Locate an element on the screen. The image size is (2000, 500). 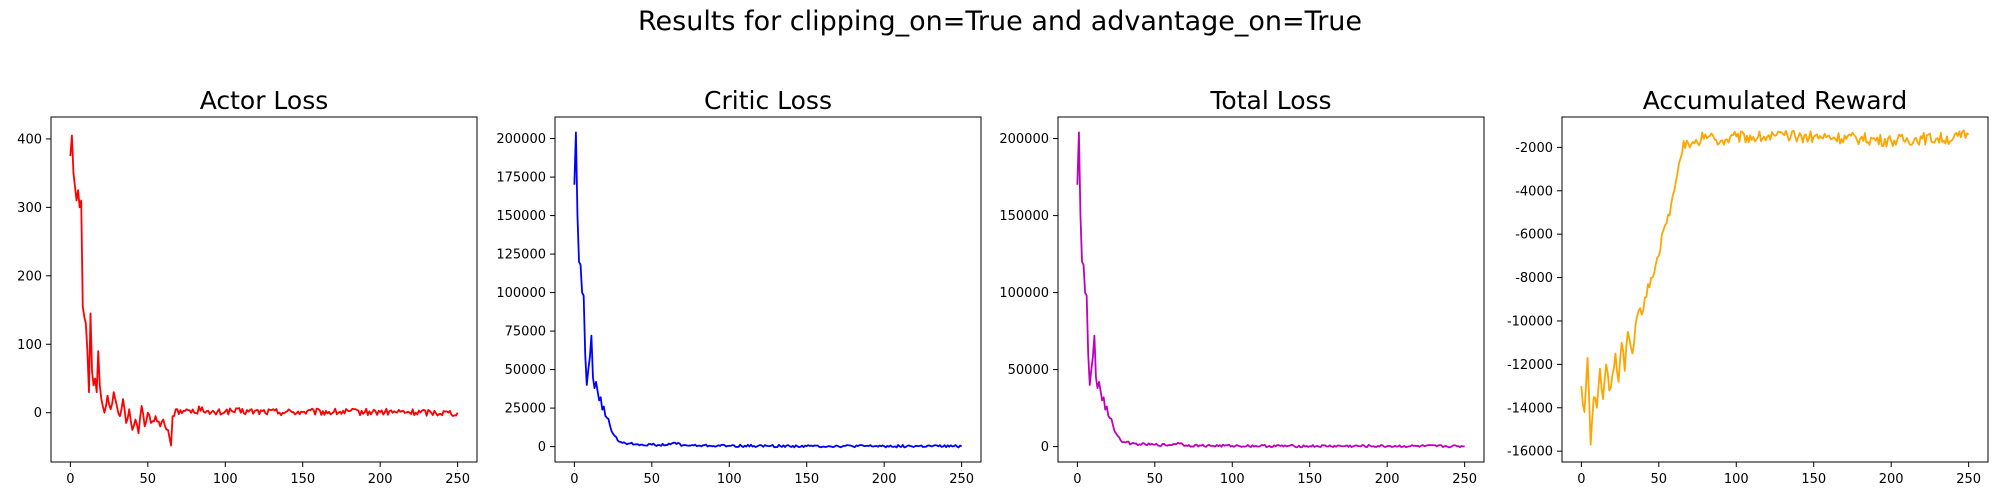
subplot-title: Actor Loss is located at coordinates (264, 100).